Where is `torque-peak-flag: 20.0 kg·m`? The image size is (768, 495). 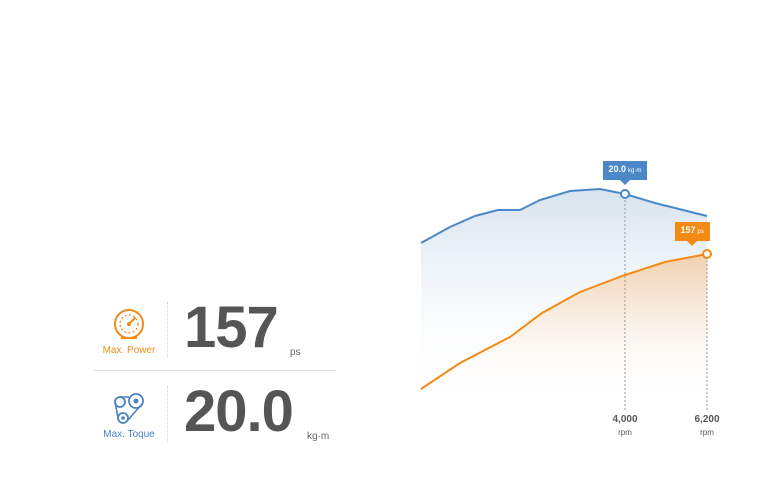
torque-peak-flag: 20.0 kg·m is located at coordinates (625, 173).